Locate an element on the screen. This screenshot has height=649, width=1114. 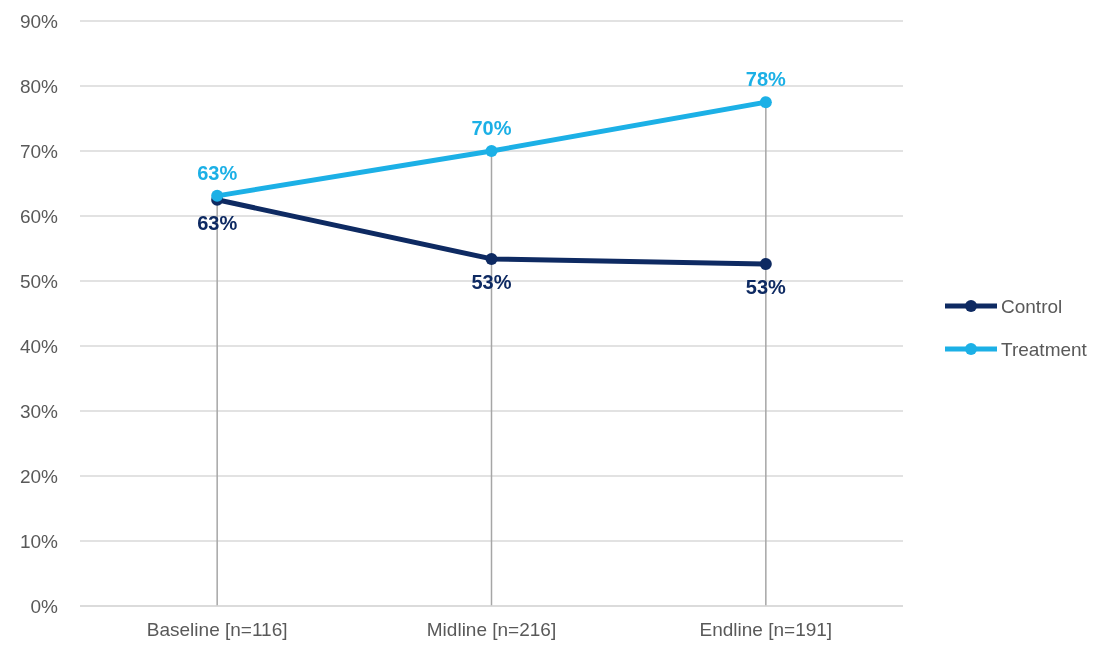
y-tick-label: 60% is located at coordinates (39, 216).